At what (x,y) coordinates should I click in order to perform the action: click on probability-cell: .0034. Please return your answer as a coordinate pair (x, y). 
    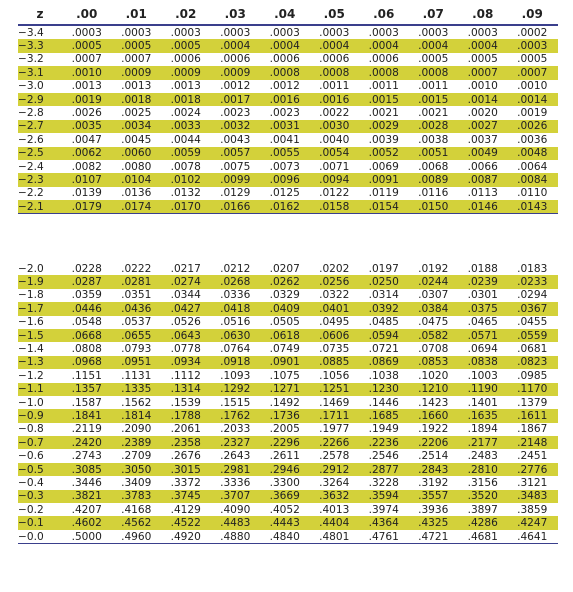
    Looking at the image, I should click on (136, 126).